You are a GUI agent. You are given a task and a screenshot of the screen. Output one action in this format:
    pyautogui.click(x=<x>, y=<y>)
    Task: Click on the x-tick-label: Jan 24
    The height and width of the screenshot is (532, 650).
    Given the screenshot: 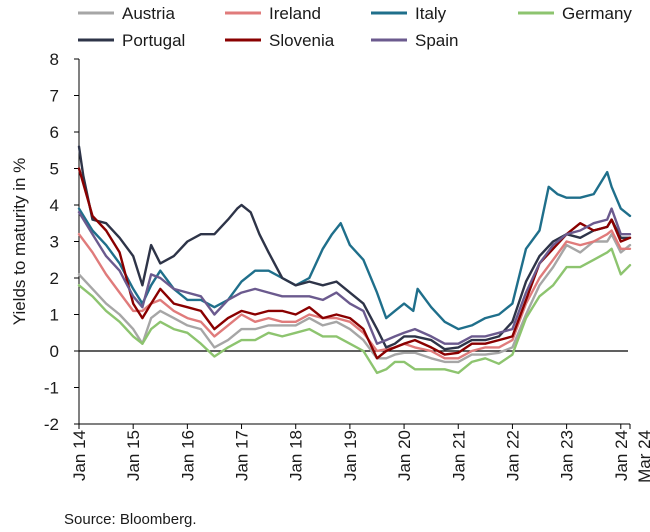 What is the action you would take?
    pyautogui.click(x=621, y=455)
    